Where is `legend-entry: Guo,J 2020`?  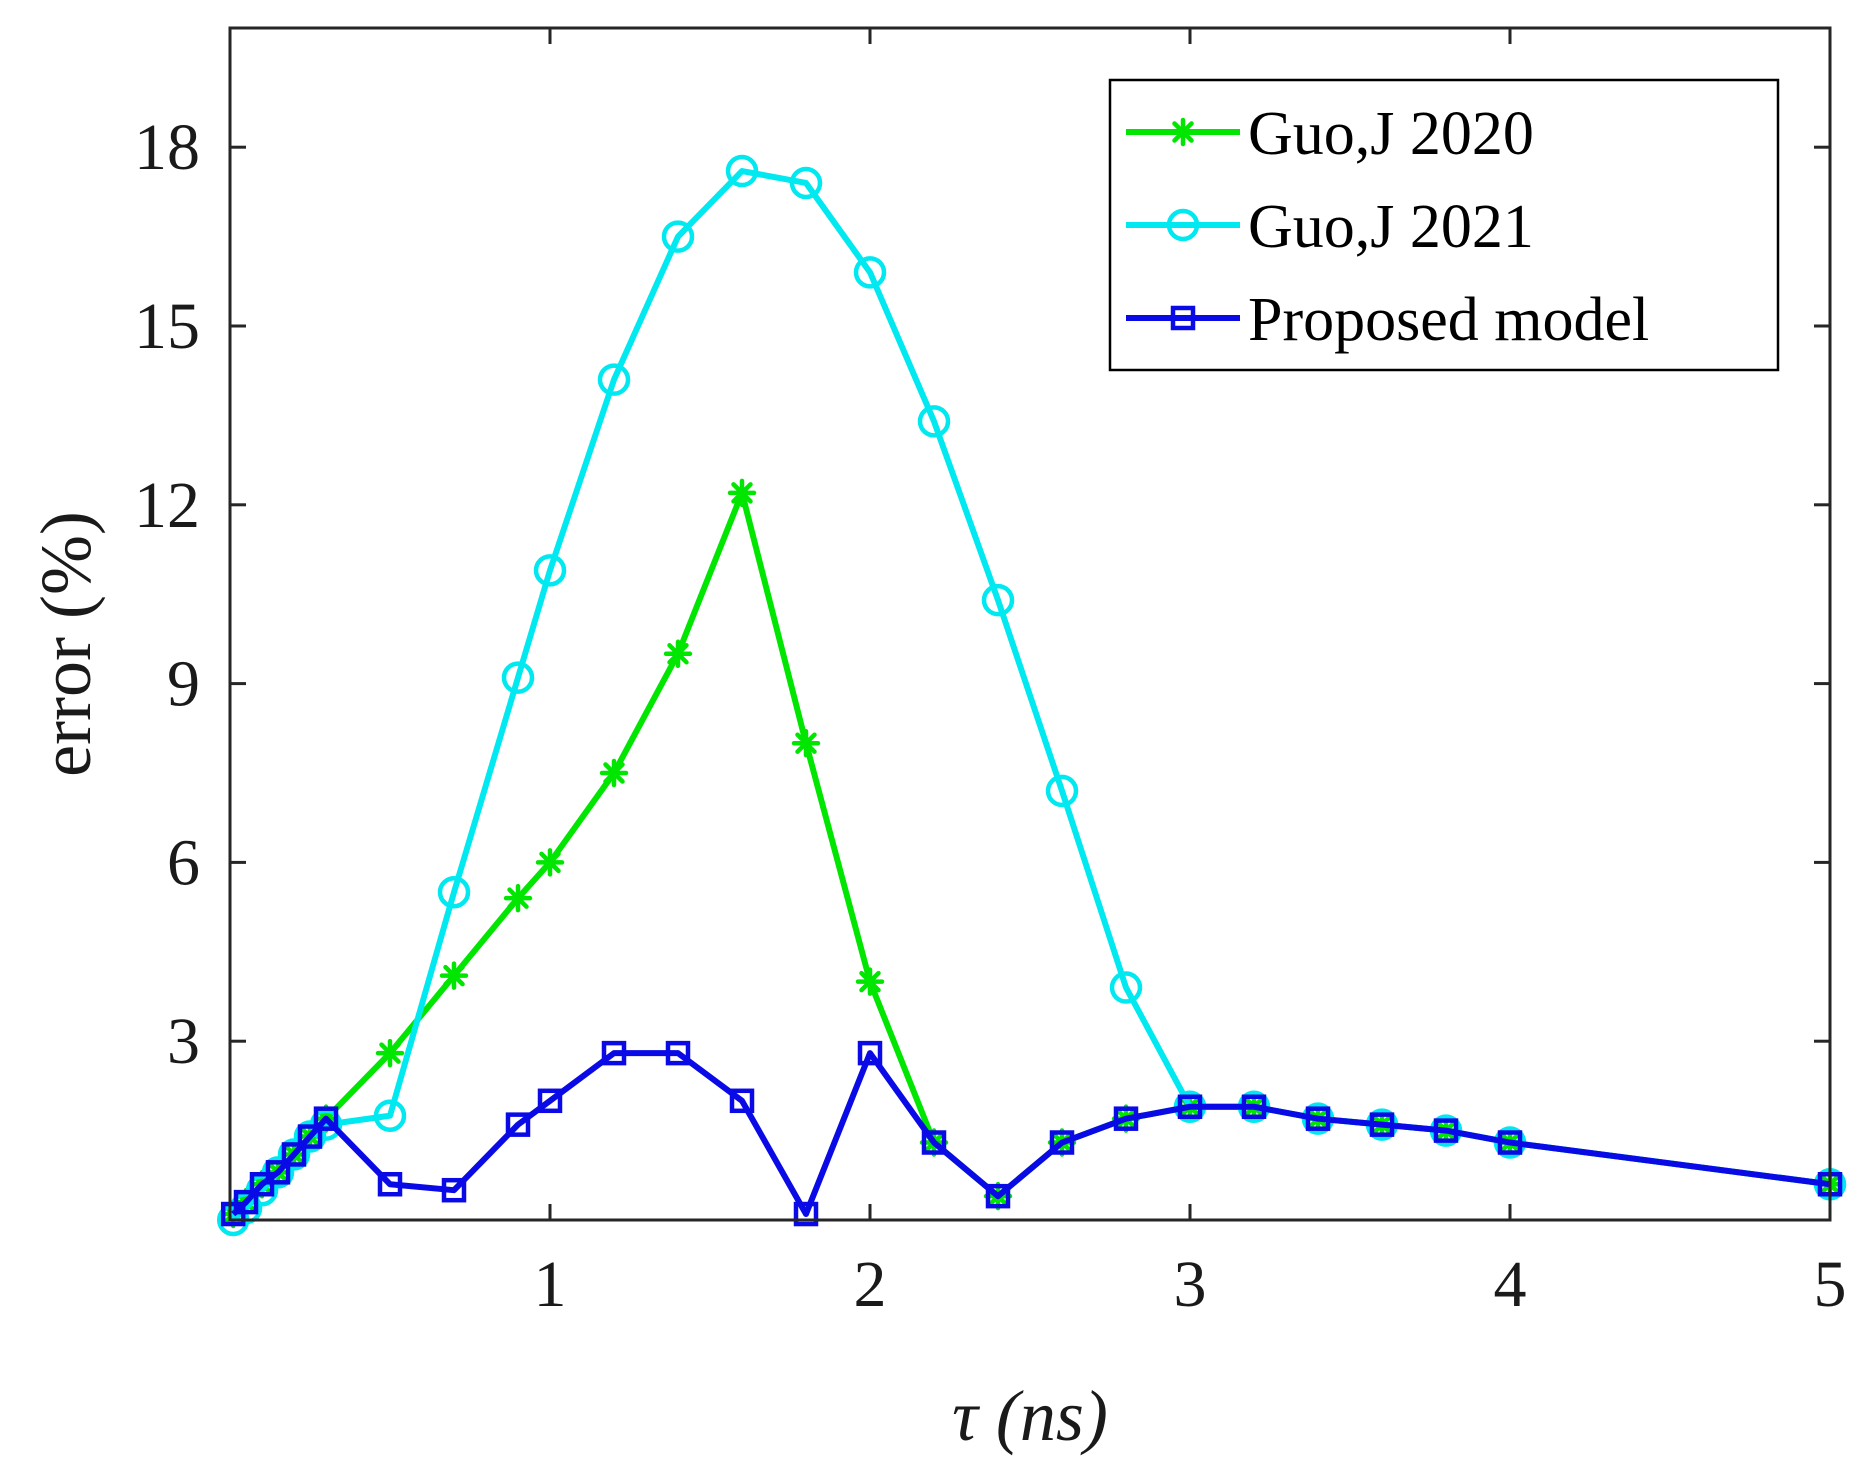 legend-entry: Guo,J 2020 is located at coordinates (1330, 134).